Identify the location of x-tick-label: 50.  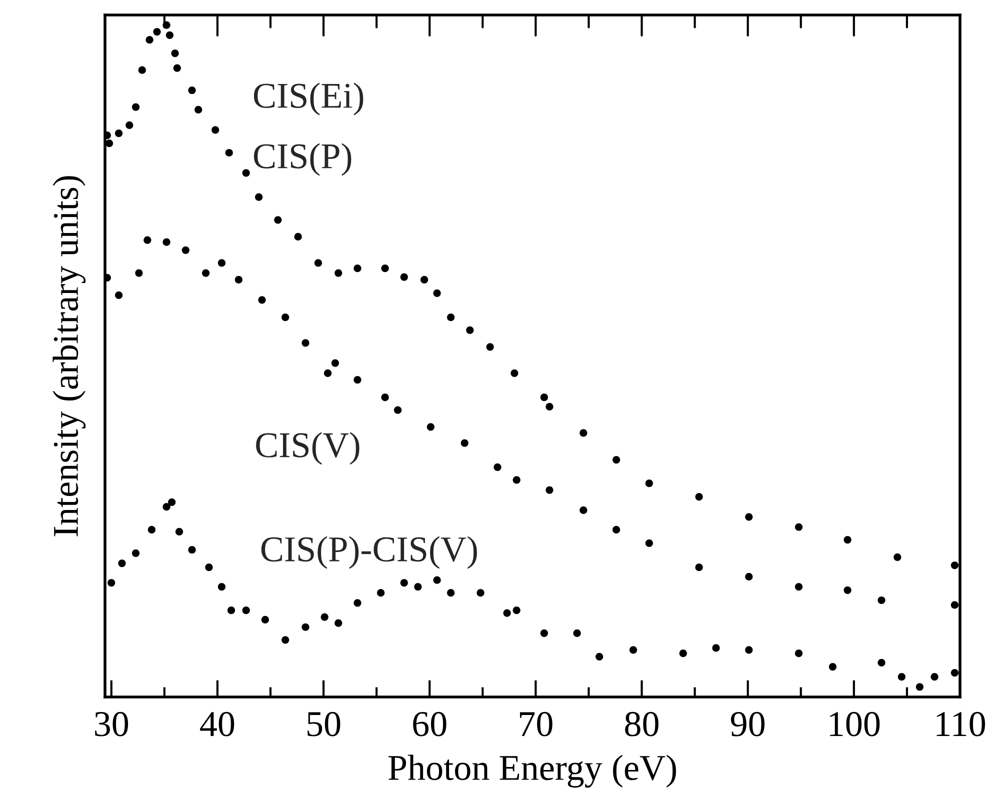
(324, 724).